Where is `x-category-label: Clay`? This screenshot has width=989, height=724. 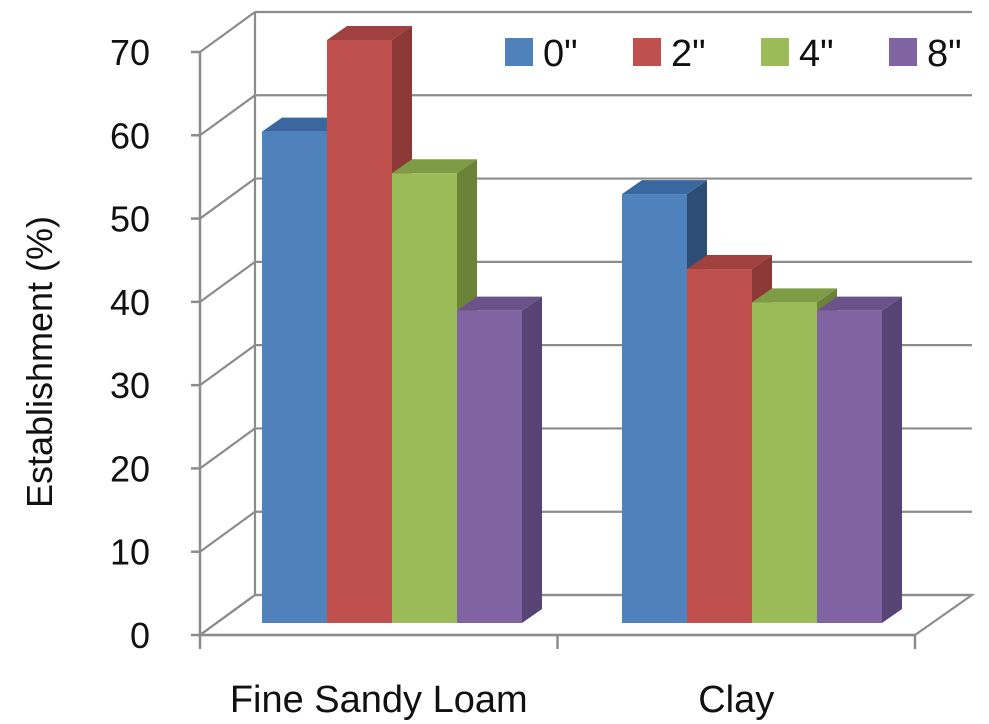
x-category-label: Clay is located at coordinates (736, 700).